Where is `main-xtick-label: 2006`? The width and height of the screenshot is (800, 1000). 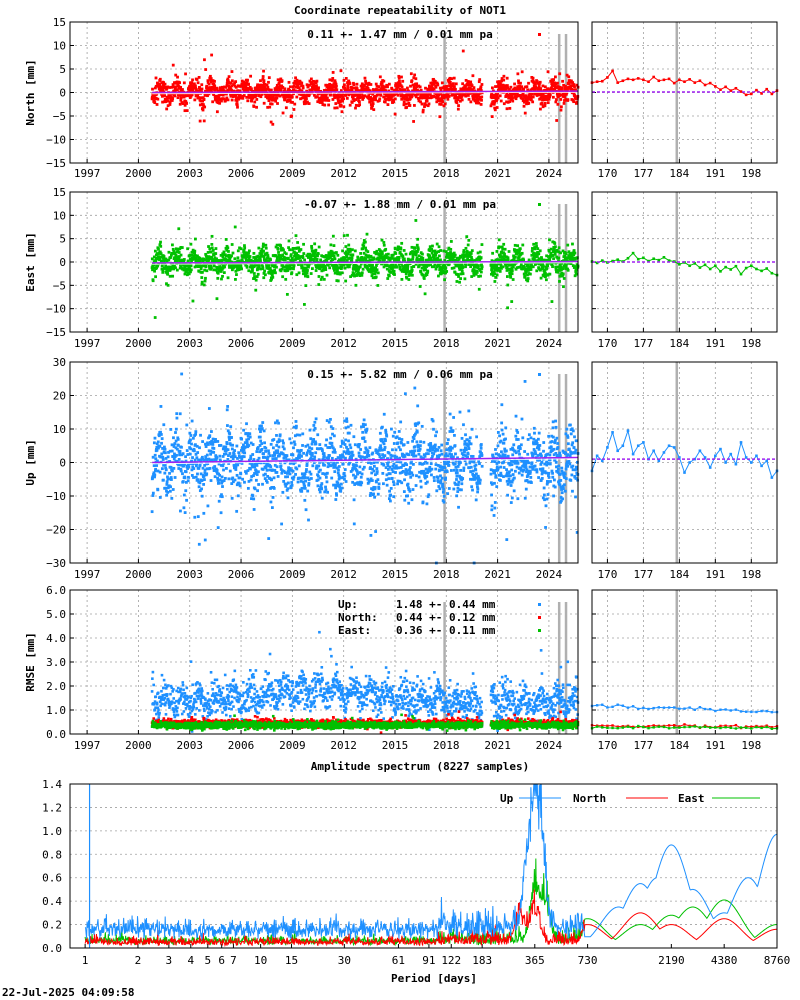
main-xtick-label: 2006 is located at coordinates (241, 173).